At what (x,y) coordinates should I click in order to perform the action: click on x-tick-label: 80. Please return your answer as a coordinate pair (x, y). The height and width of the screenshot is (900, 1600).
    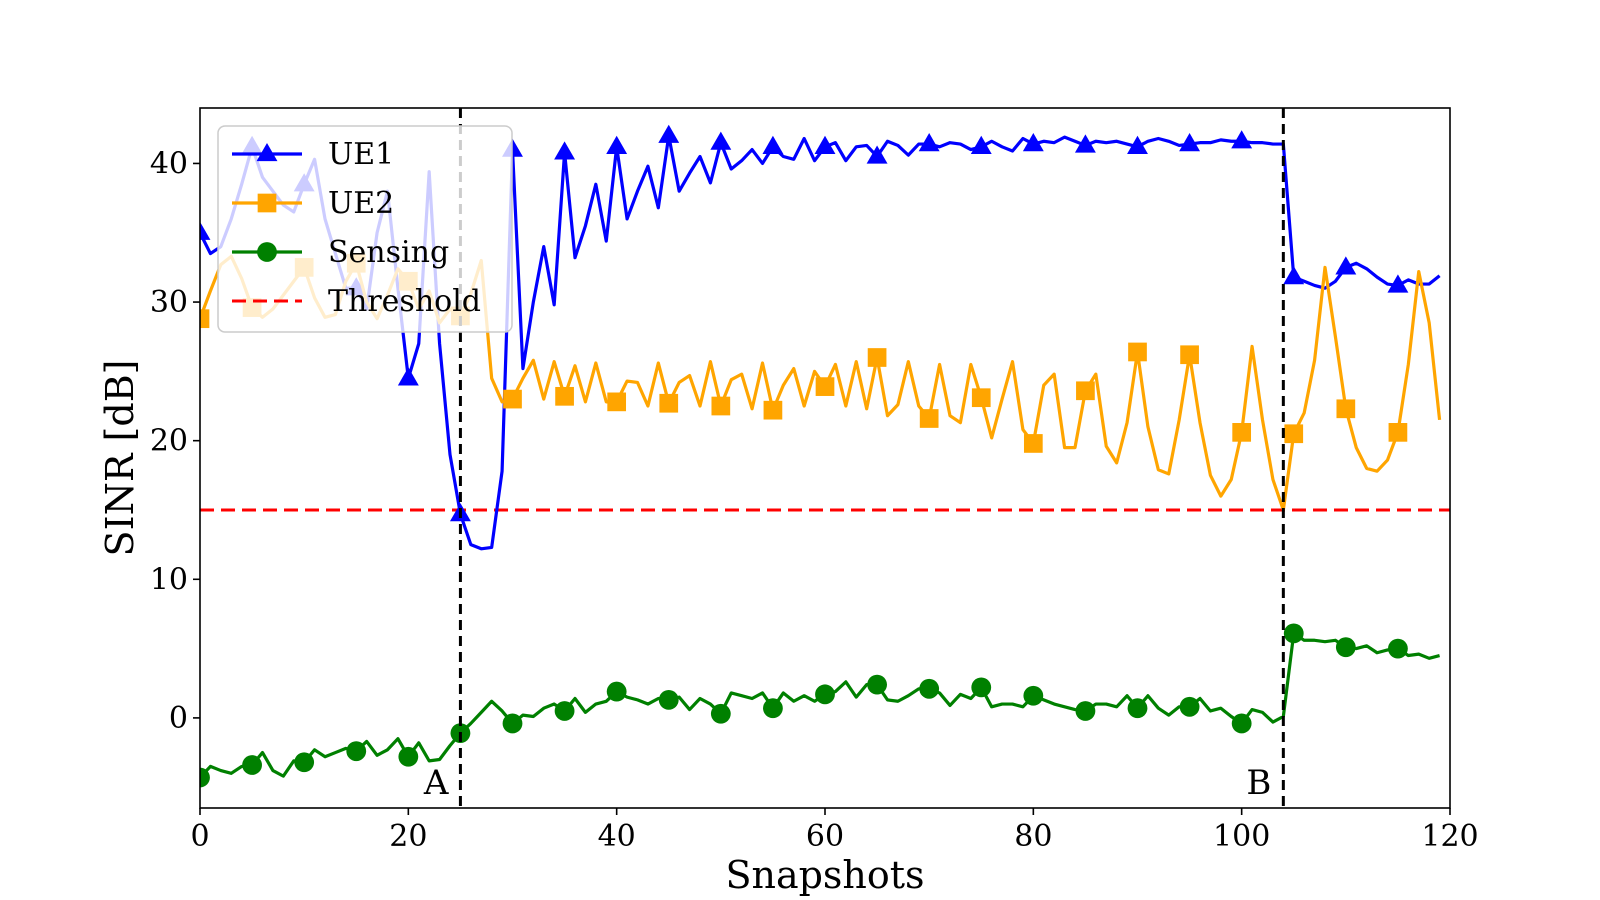
    Looking at the image, I should click on (1033, 836).